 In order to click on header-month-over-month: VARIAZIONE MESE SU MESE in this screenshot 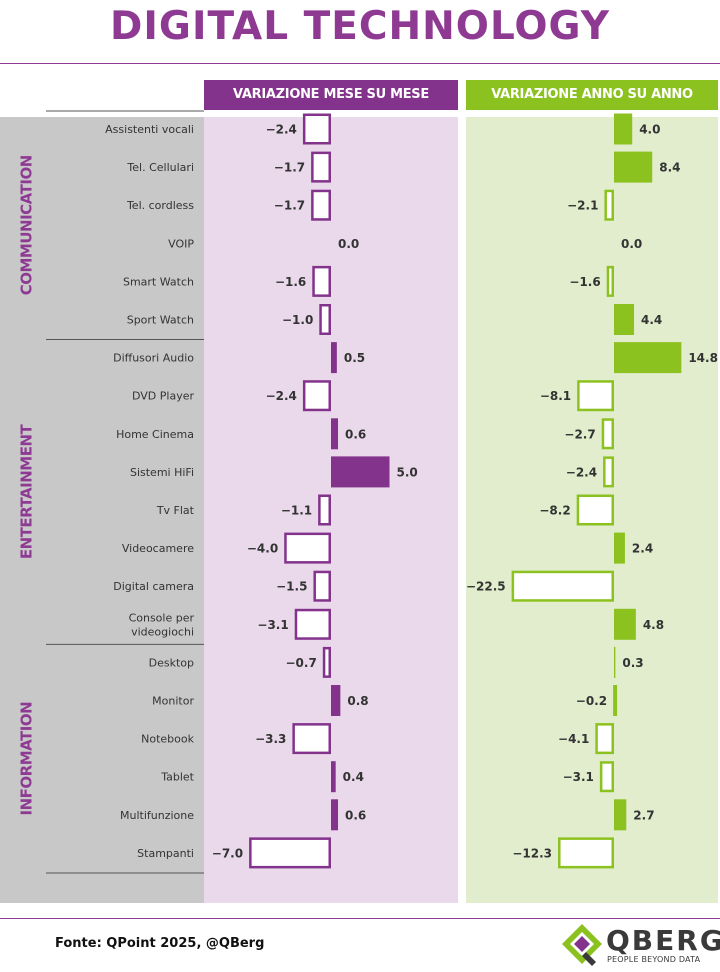, I will do `click(331, 95)`.